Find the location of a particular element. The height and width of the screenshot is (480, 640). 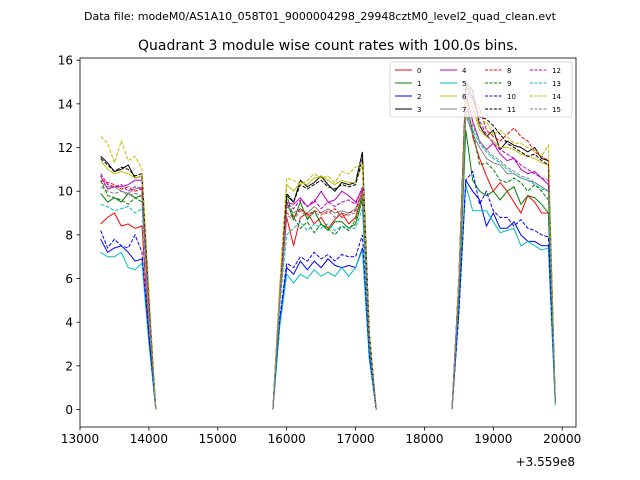

x-tick-label-17000: 17000 is located at coordinates (355, 439).